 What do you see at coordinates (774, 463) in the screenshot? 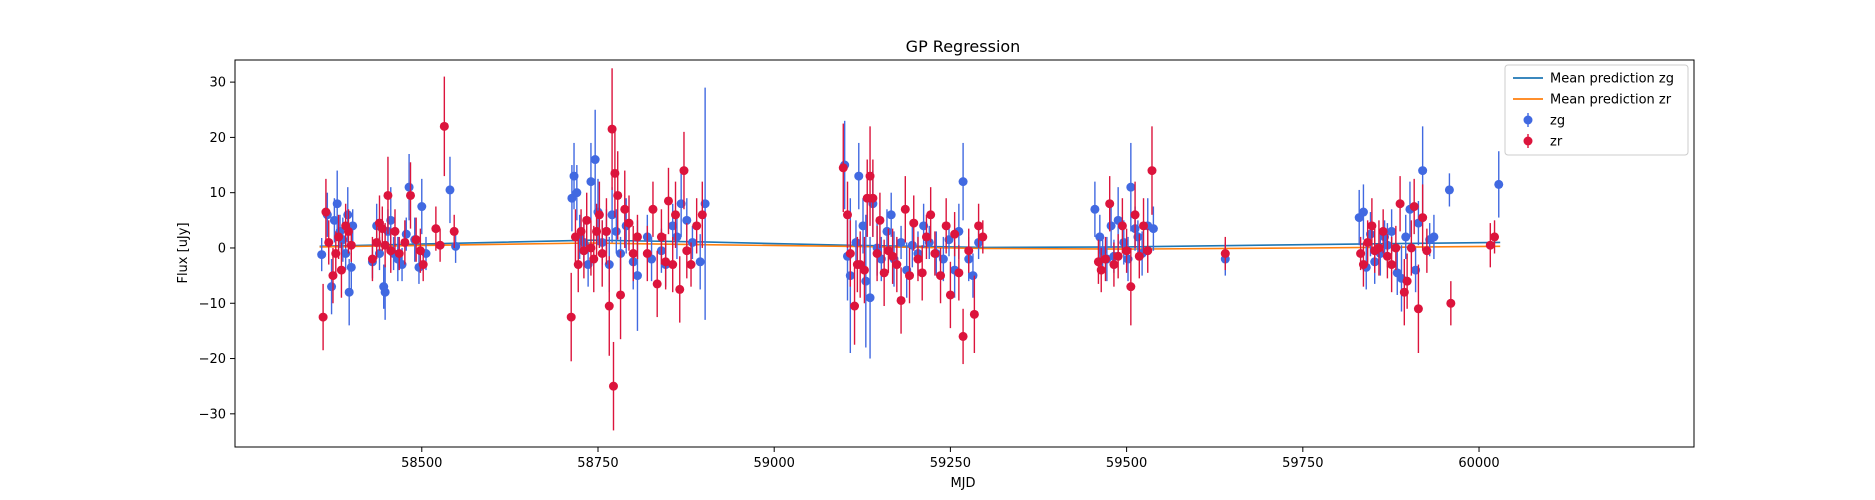
I see `x-tick-label: 59000` at bounding box center [774, 463].